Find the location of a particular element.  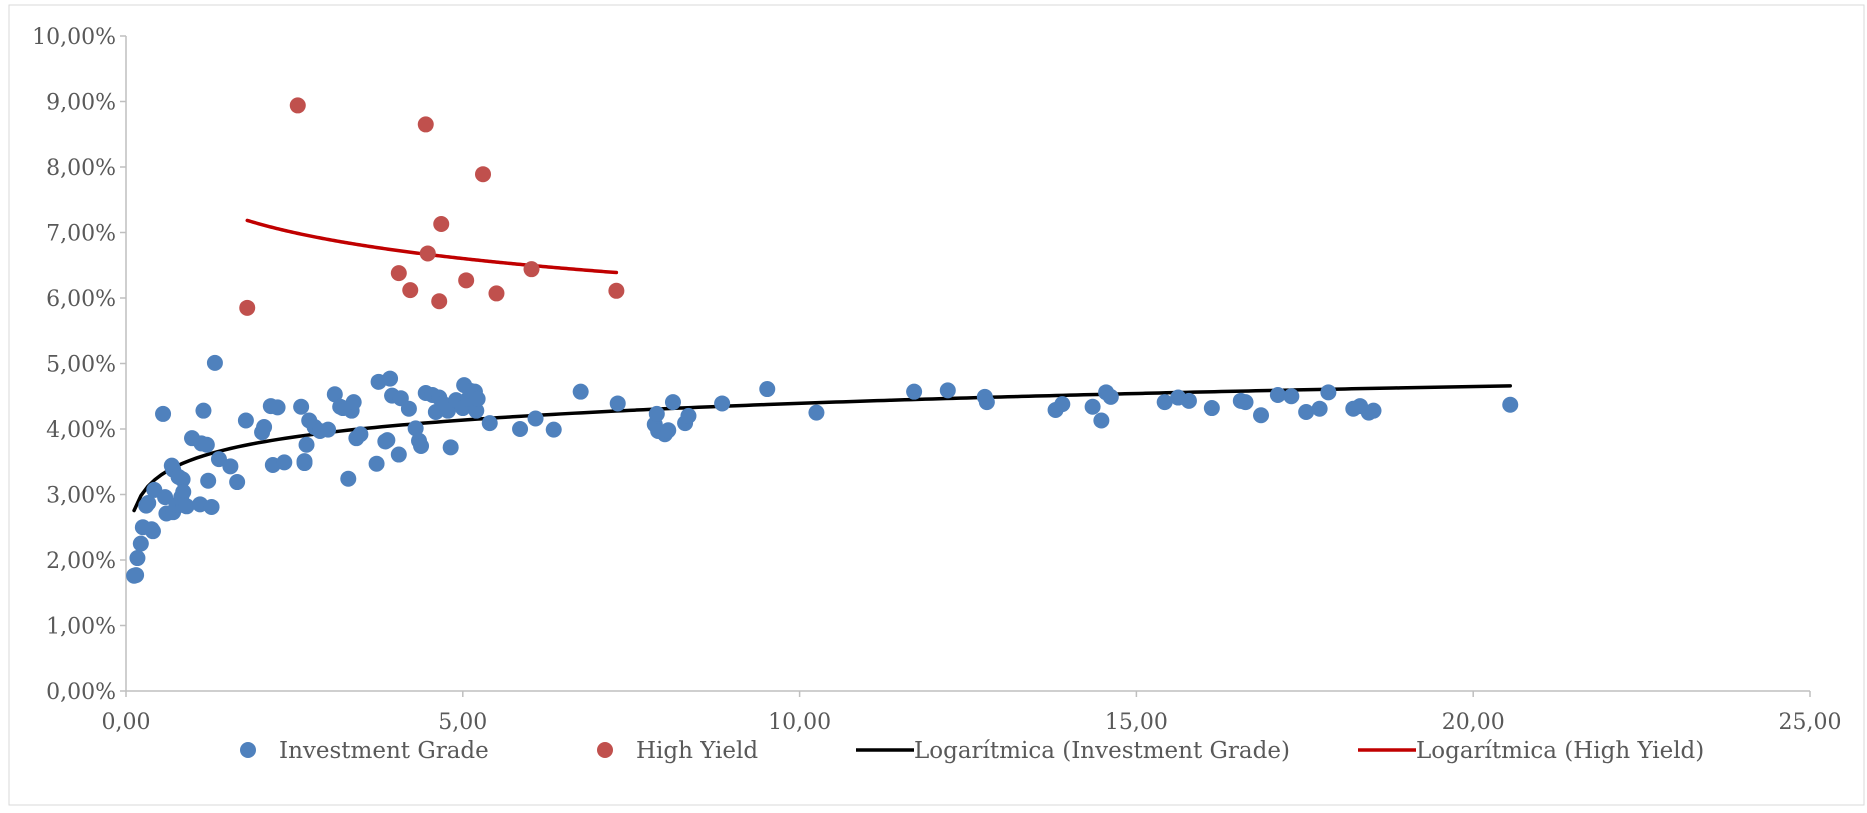

legend-label: High Yield is located at coordinates (697, 751).